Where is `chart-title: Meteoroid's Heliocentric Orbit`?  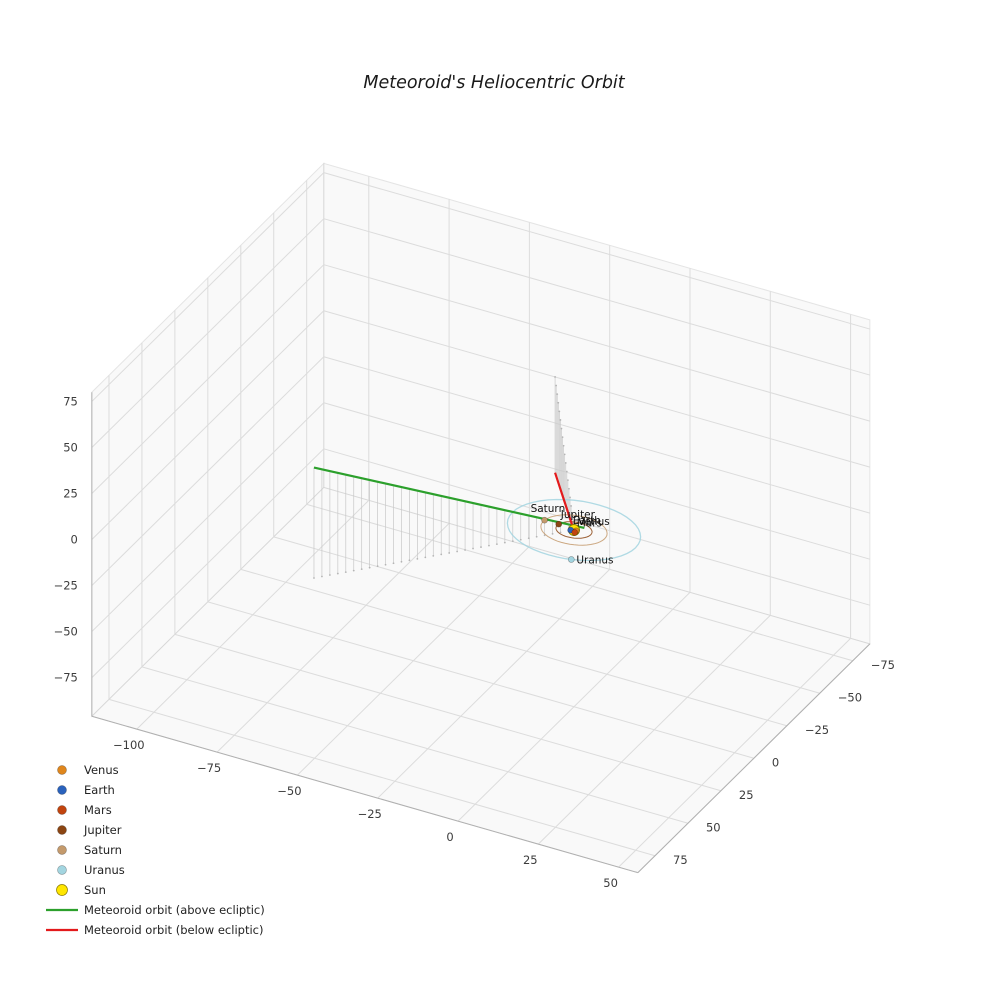 chart-title: Meteoroid's Heliocentric Orbit is located at coordinates (494, 83).